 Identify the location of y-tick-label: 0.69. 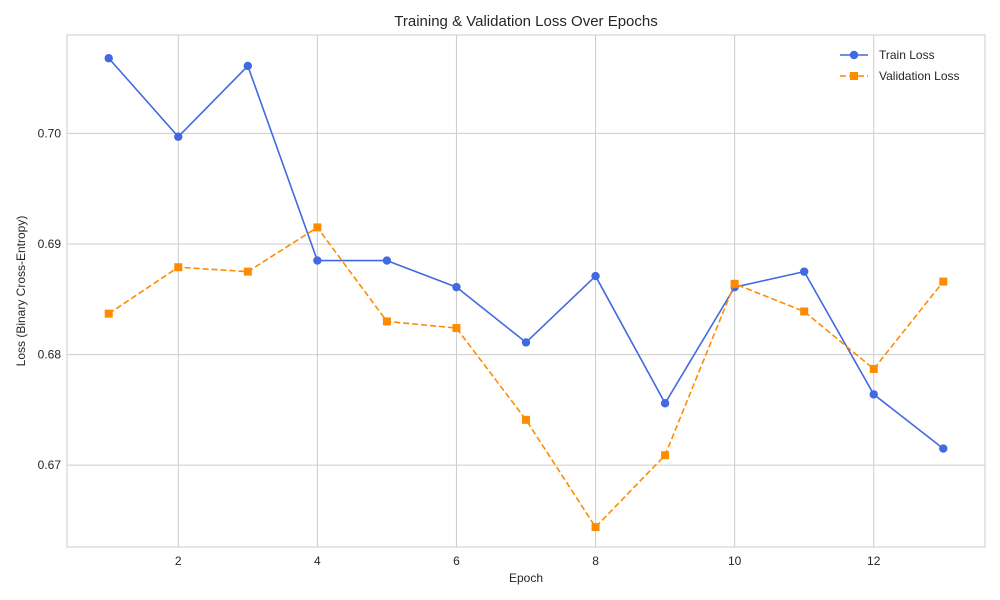
(50, 244).